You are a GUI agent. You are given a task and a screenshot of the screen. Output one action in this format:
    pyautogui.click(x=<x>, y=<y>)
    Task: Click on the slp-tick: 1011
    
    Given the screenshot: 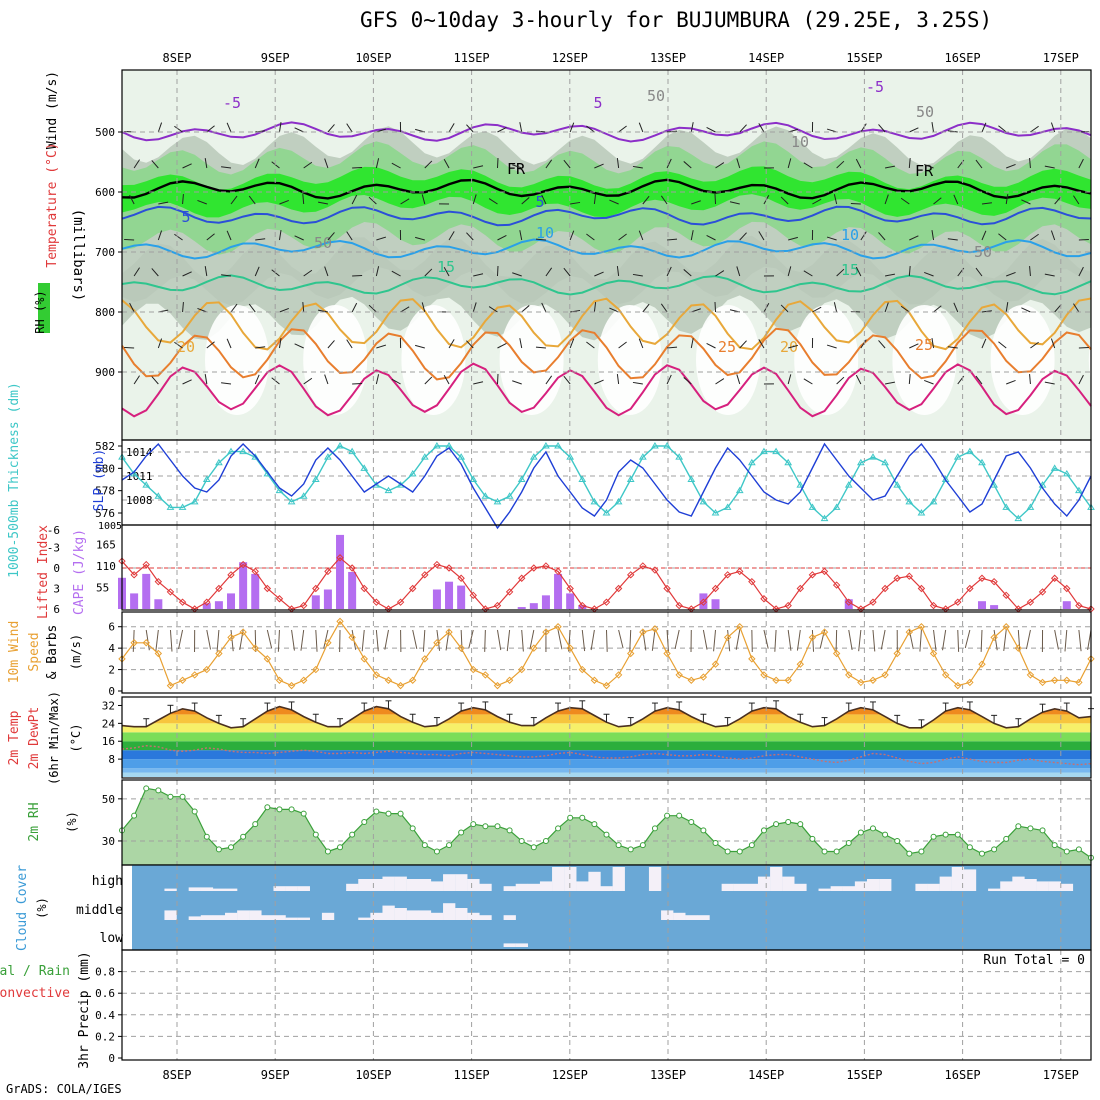 What is the action you would take?
    pyautogui.click(x=139, y=476)
    